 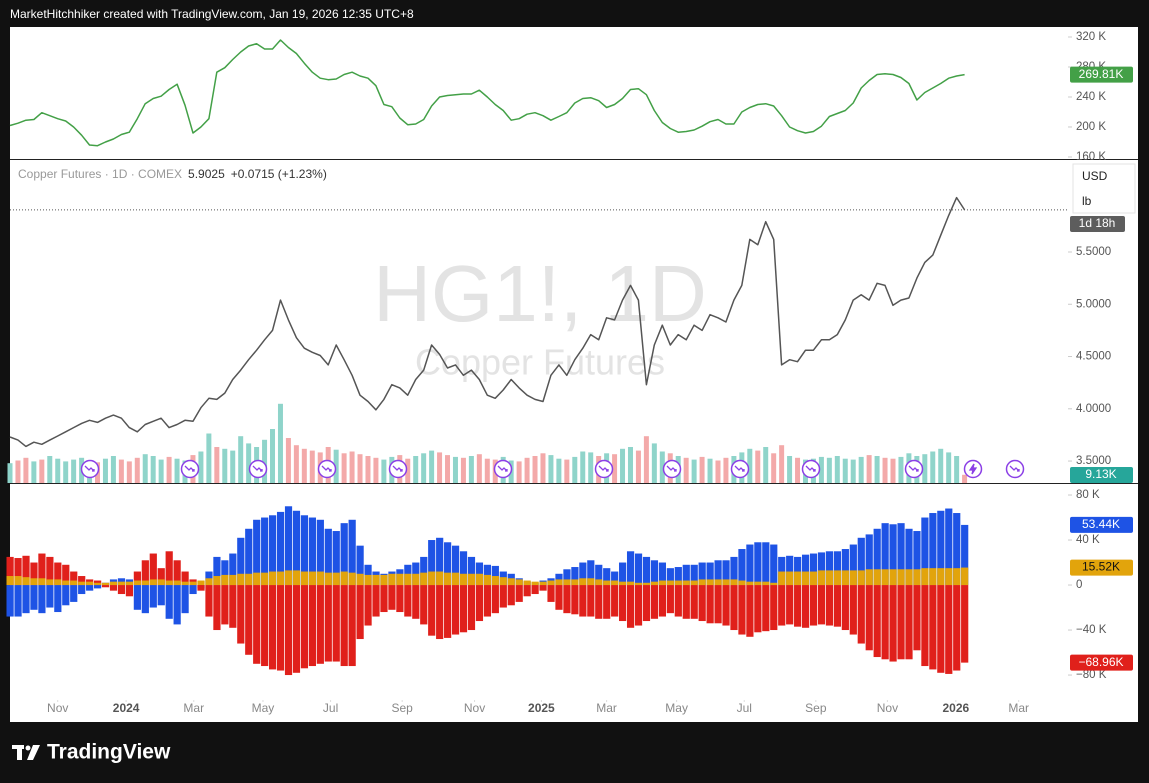 I want to click on x-tick-label: May, so click(x=676, y=708).